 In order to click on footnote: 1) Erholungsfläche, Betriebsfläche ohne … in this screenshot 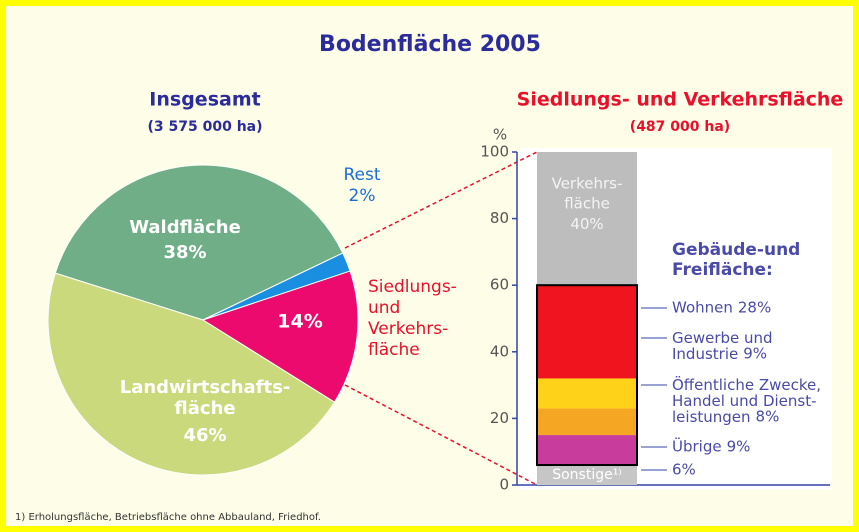, I will do `click(168, 517)`.